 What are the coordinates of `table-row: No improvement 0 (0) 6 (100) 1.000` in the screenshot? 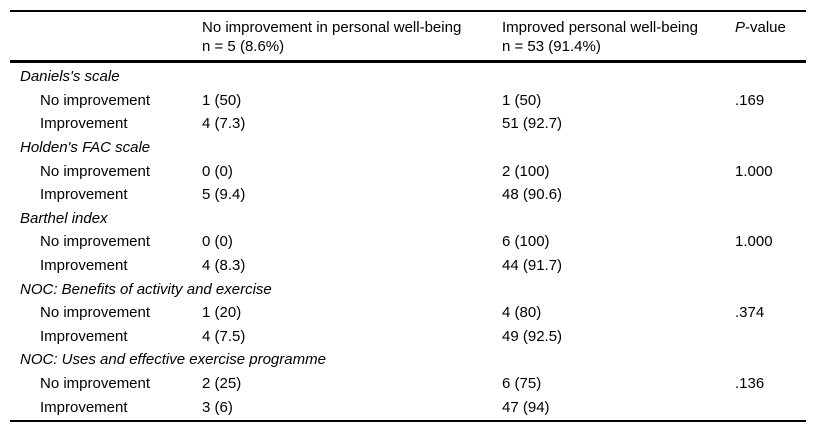 It's located at (408, 242).